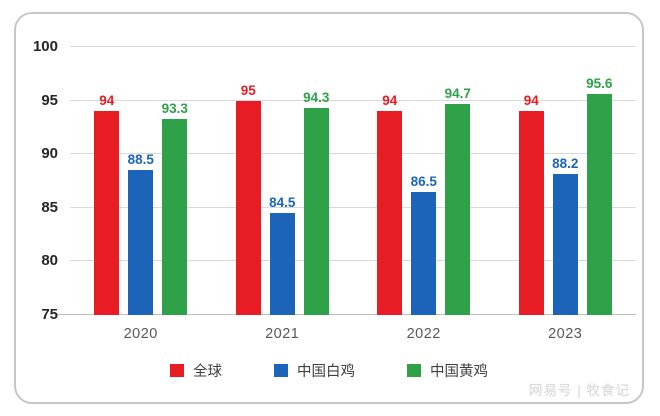 This screenshot has height=416, width=660. What do you see at coordinates (457, 93) in the screenshot?
I see `bar-value-label: 94.7` at bounding box center [457, 93].